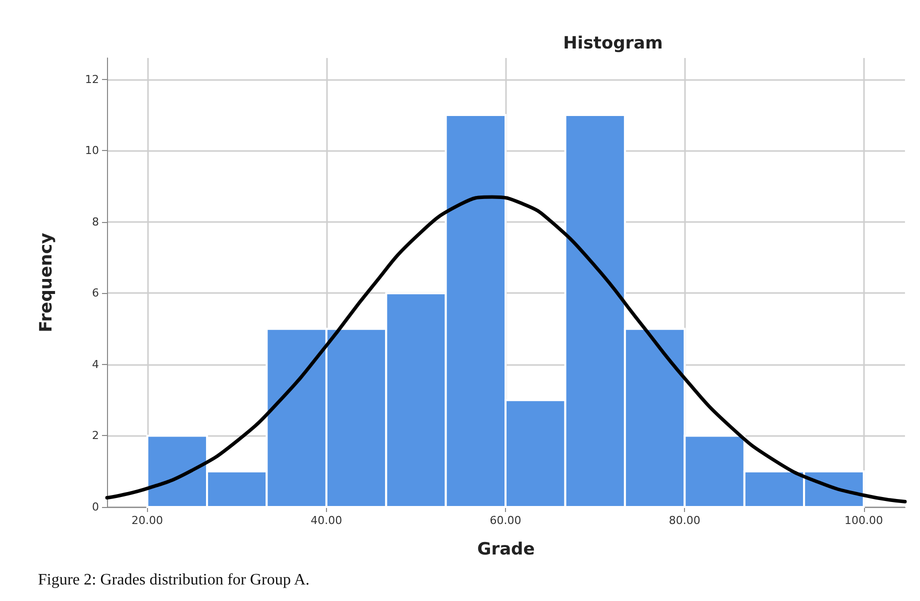 The image size is (920, 601). What do you see at coordinates (326, 520) in the screenshot?
I see `x-tick-label: 40.00` at bounding box center [326, 520].